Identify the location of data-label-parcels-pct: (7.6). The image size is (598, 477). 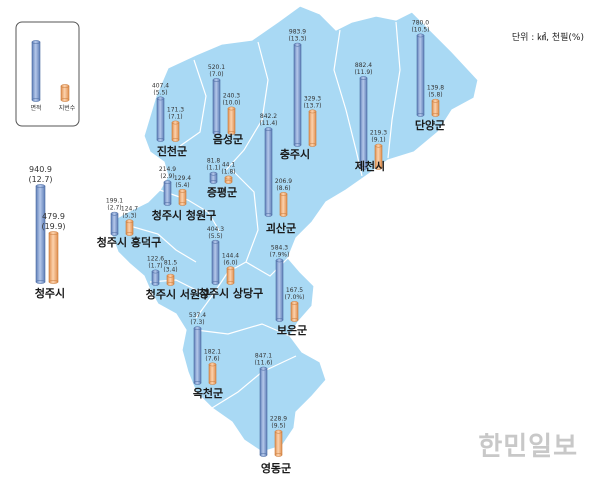
(212, 358).